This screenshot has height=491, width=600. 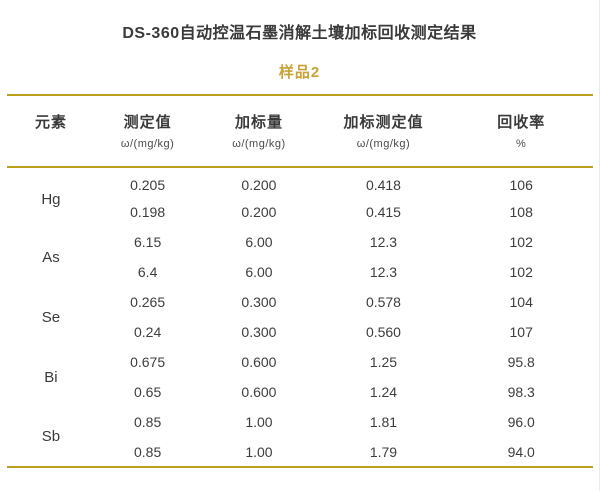 I want to click on table-row: Sb 0.85 1.00 1.81 96.0, so click(x=300, y=426).